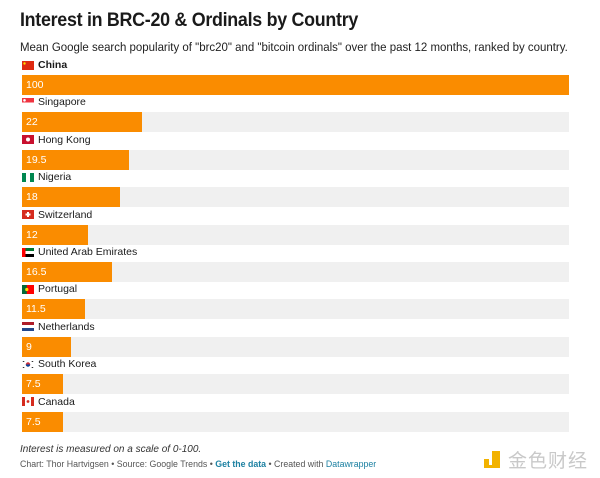 The image size is (600, 478). I want to click on bar-row: United Arab Emirates 16.5, so click(300, 263).